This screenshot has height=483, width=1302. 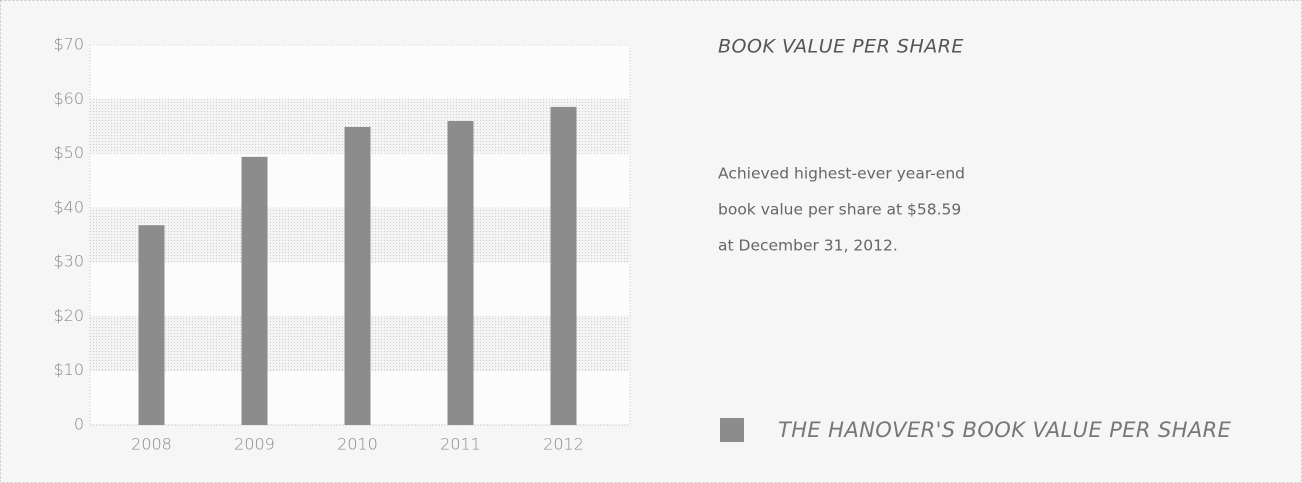 I want to click on y-tick-label: $70, so click(x=68, y=44).